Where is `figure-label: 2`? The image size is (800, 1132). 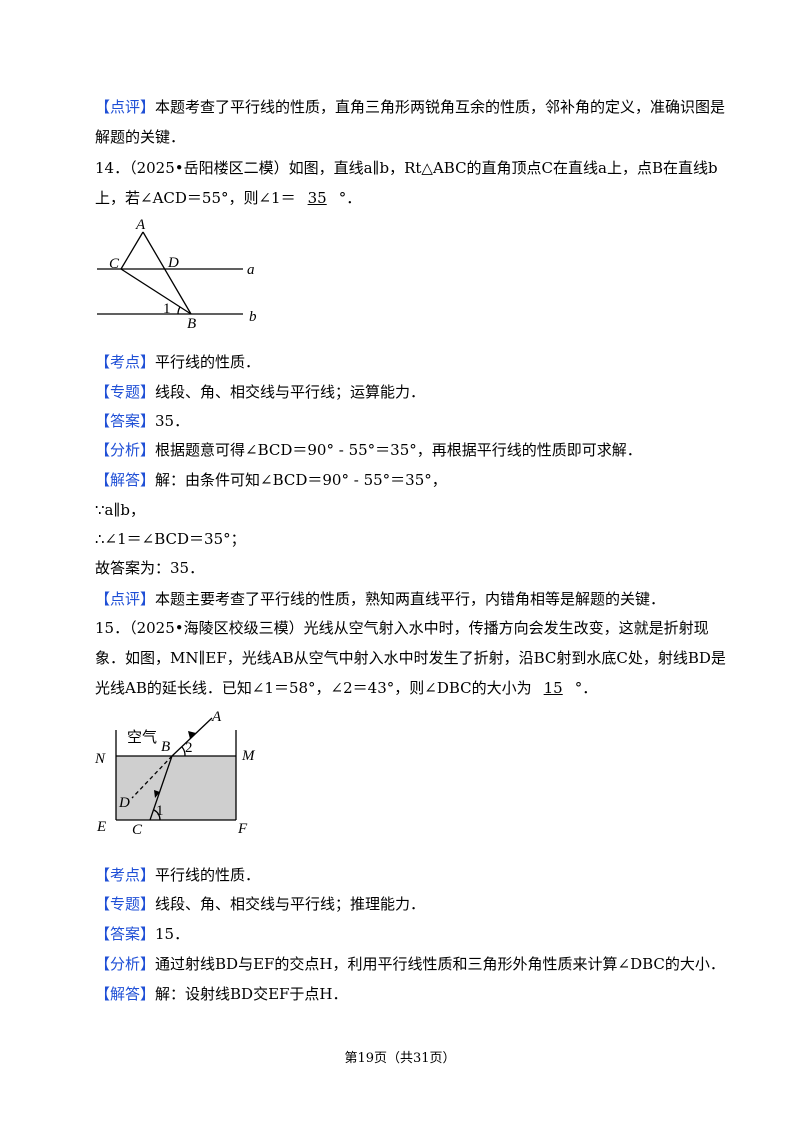
figure-label: 2 is located at coordinates (189, 748).